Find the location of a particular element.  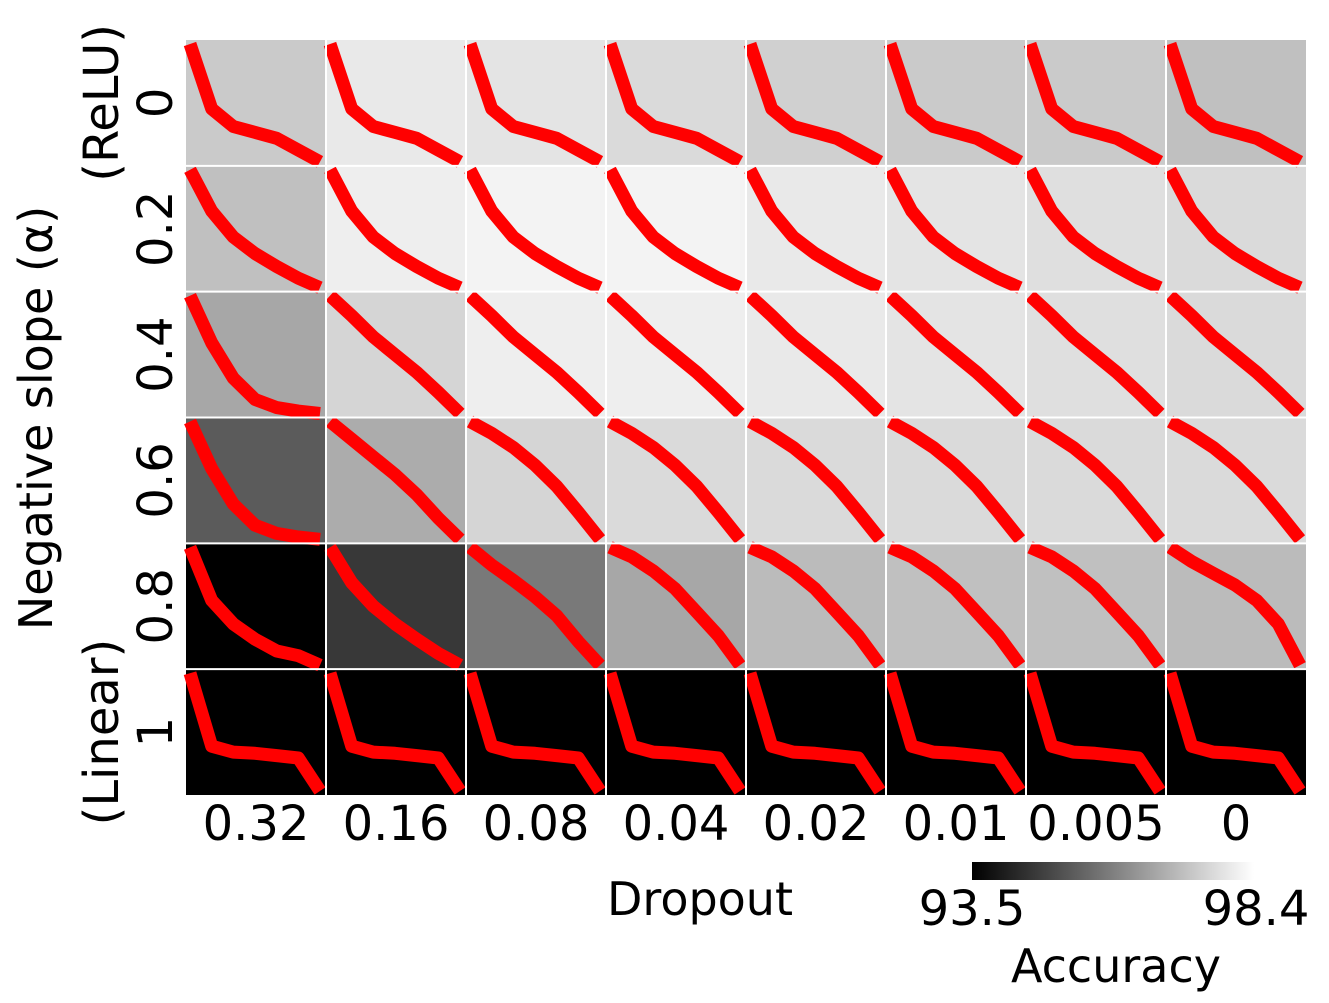

colorbar-max-label: 98.4 is located at coordinates (1256, 909).